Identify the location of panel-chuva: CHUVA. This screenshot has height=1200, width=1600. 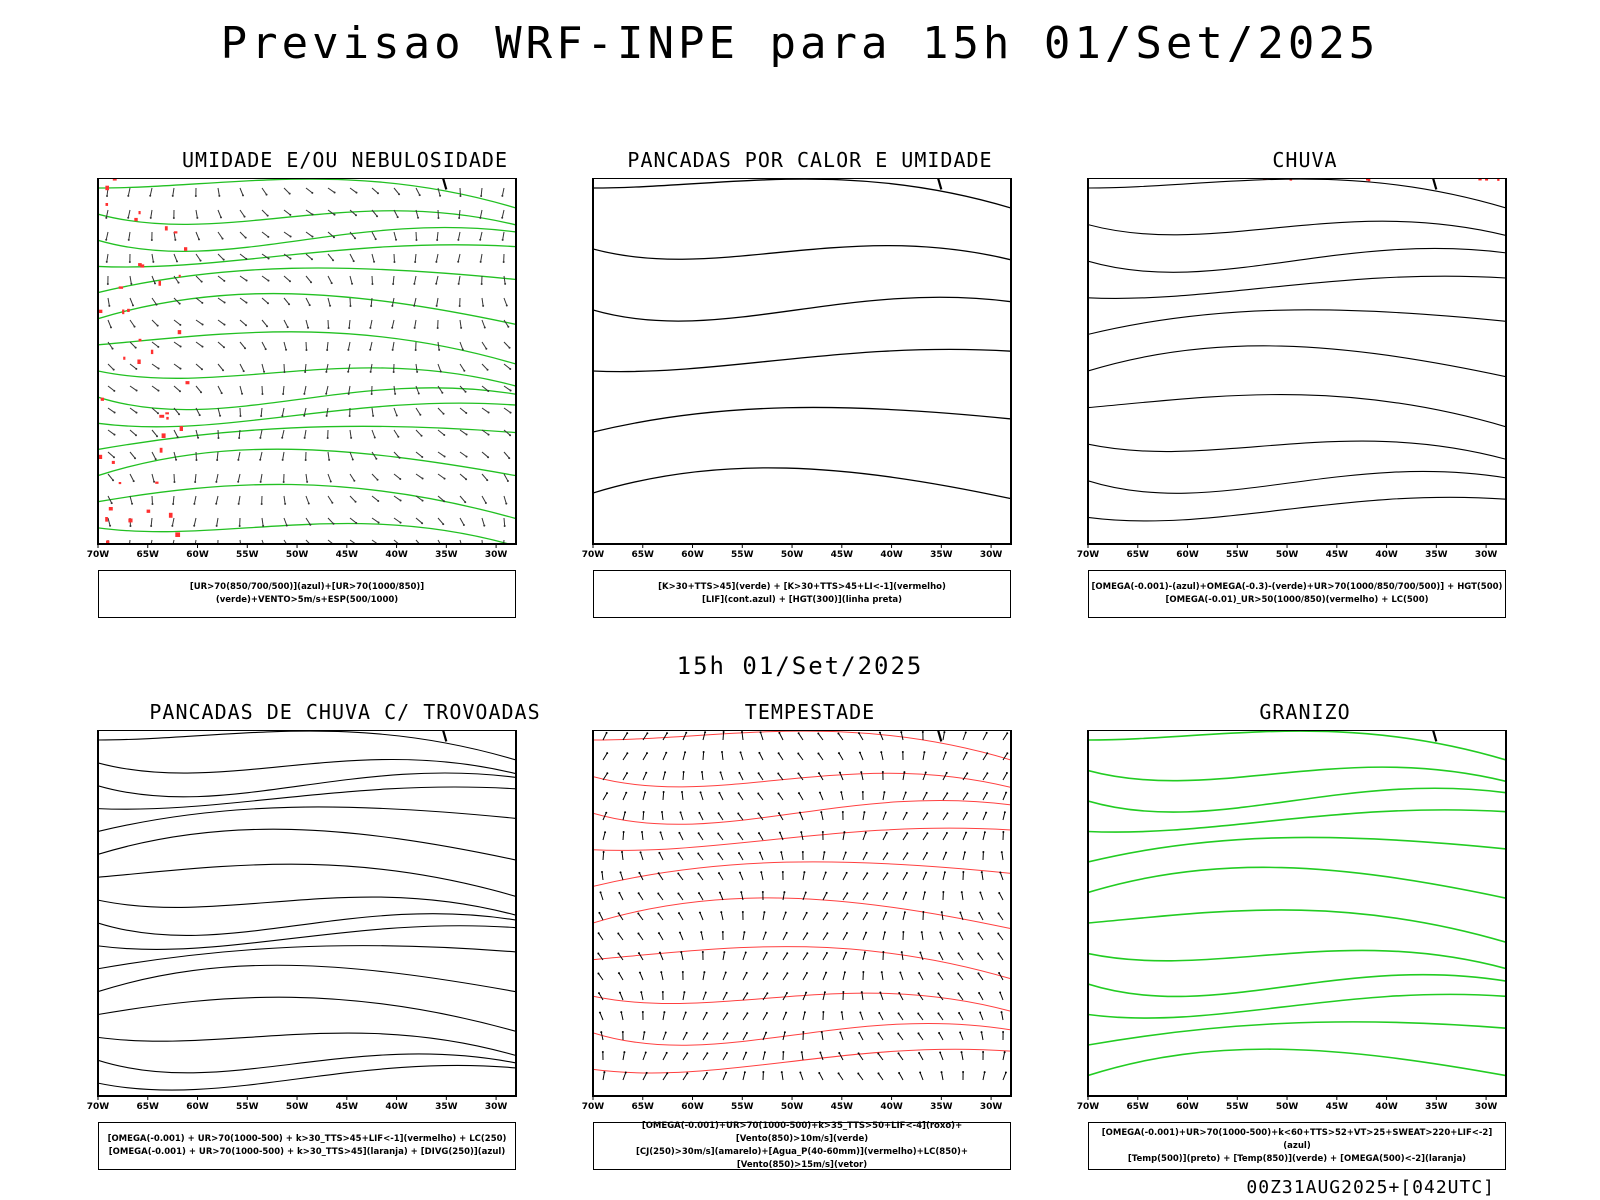
(1305, 383).